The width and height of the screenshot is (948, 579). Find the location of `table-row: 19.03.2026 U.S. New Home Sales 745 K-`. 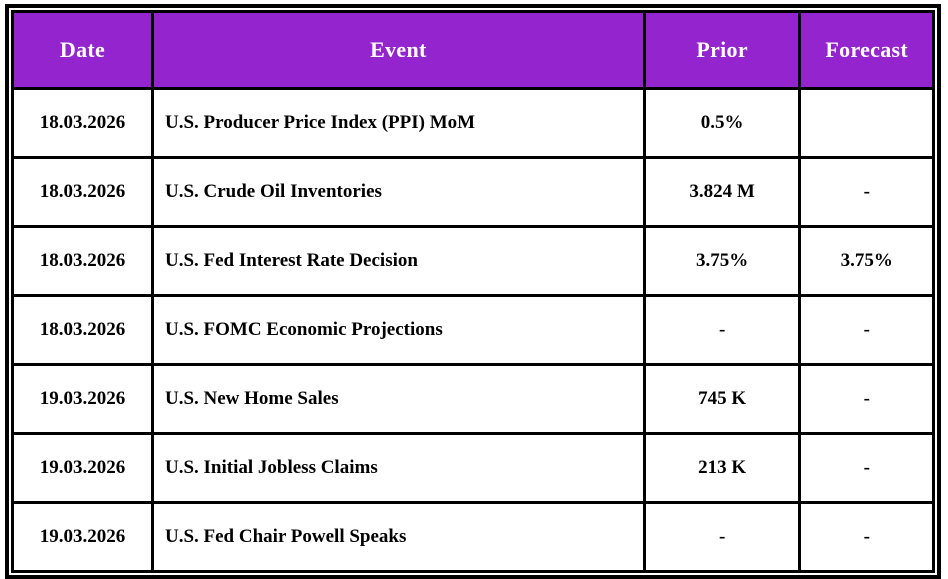

table-row: 19.03.2026 U.S. New Home Sales 745 K- is located at coordinates (473, 399).